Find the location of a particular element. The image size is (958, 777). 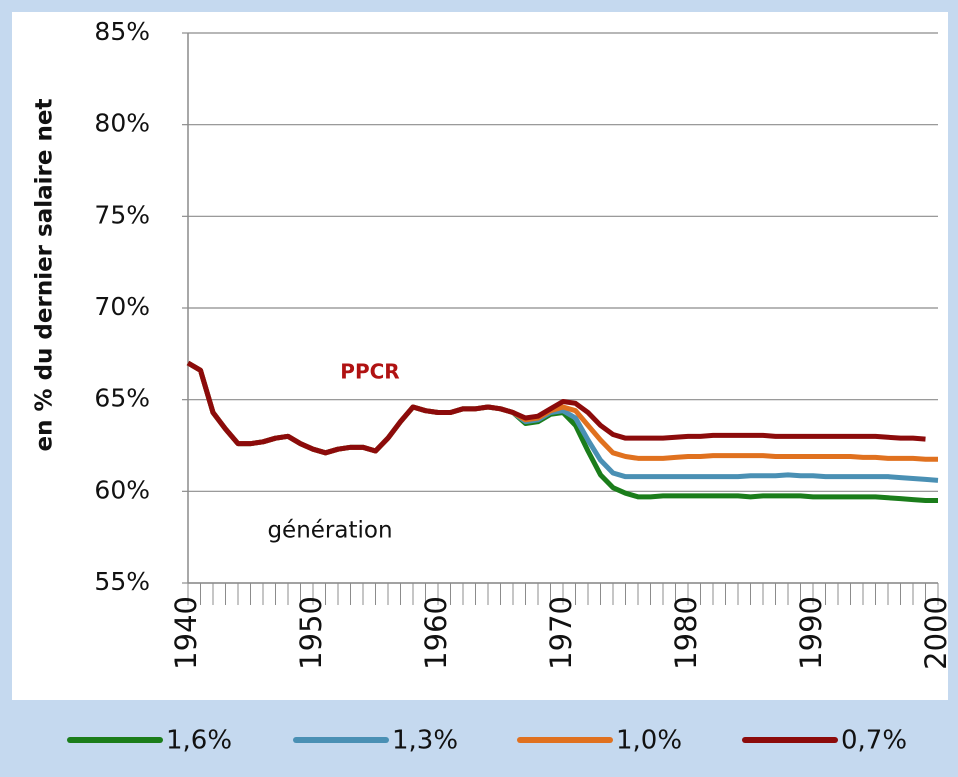

y-tick-label: 60% is located at coordinates (122, 489).